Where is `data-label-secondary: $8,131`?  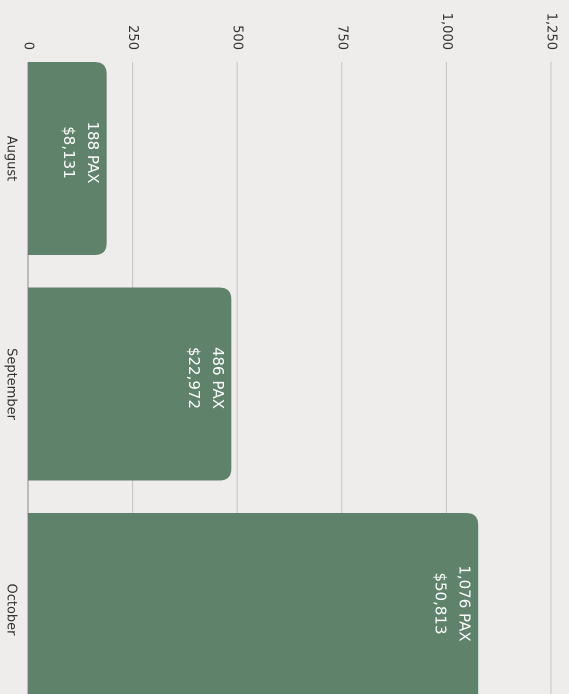 data-label-secondary: $8,131 is located at coordinates (69, 152).